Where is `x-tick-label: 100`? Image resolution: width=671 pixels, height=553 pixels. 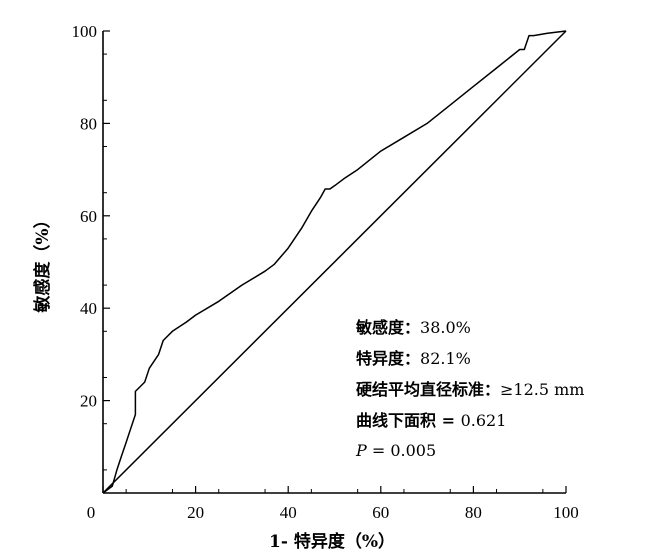 x-tick-label: 100 is located at coordinates (566, 512).